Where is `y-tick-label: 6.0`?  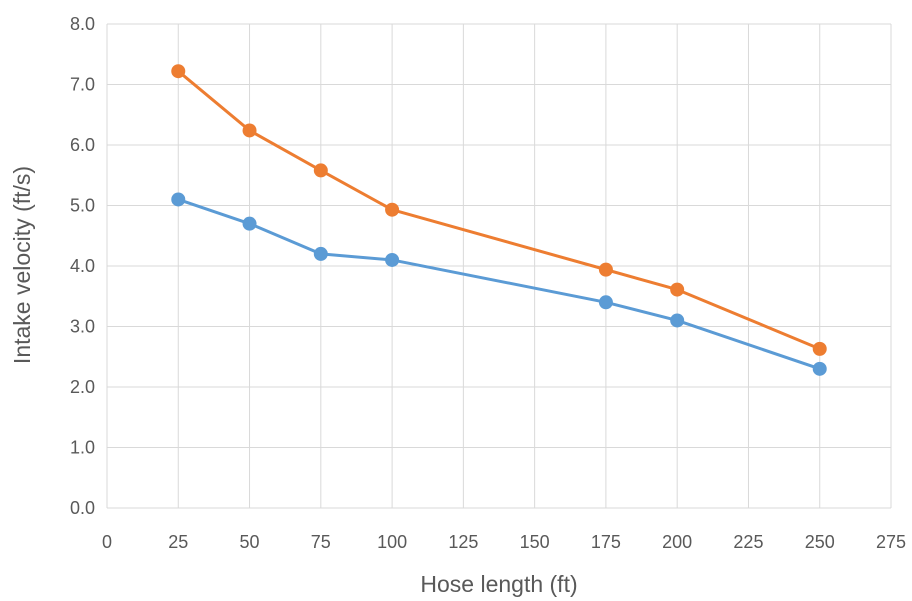 y-tick-label: 6.0 is located at coordinates (82, 145).